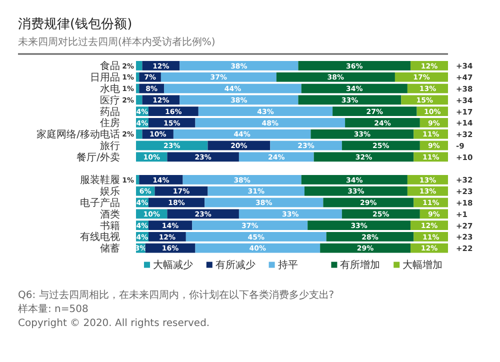  What do you see at coordinates (117, 42) in the screenshot?
I see `chart-subtitle: 未来四周对比过去四周(样本内受访者比例%)` at bounding box center [117, 42].